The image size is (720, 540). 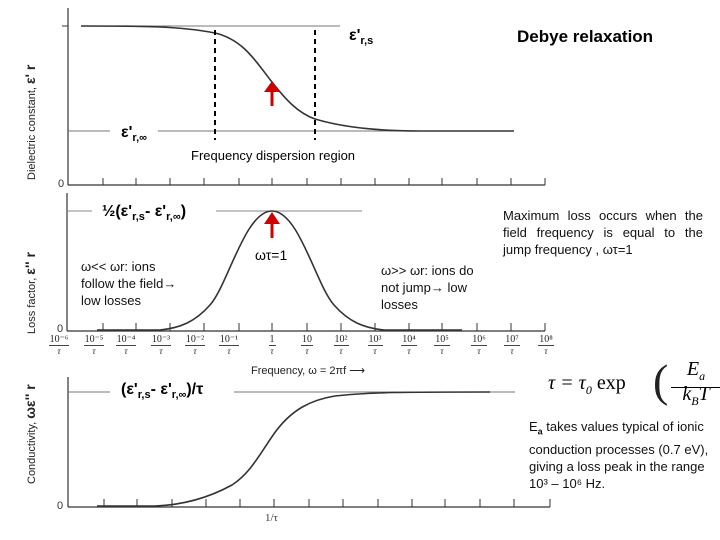 I want to click on tick-num: 10², so click(x=341, y=340).